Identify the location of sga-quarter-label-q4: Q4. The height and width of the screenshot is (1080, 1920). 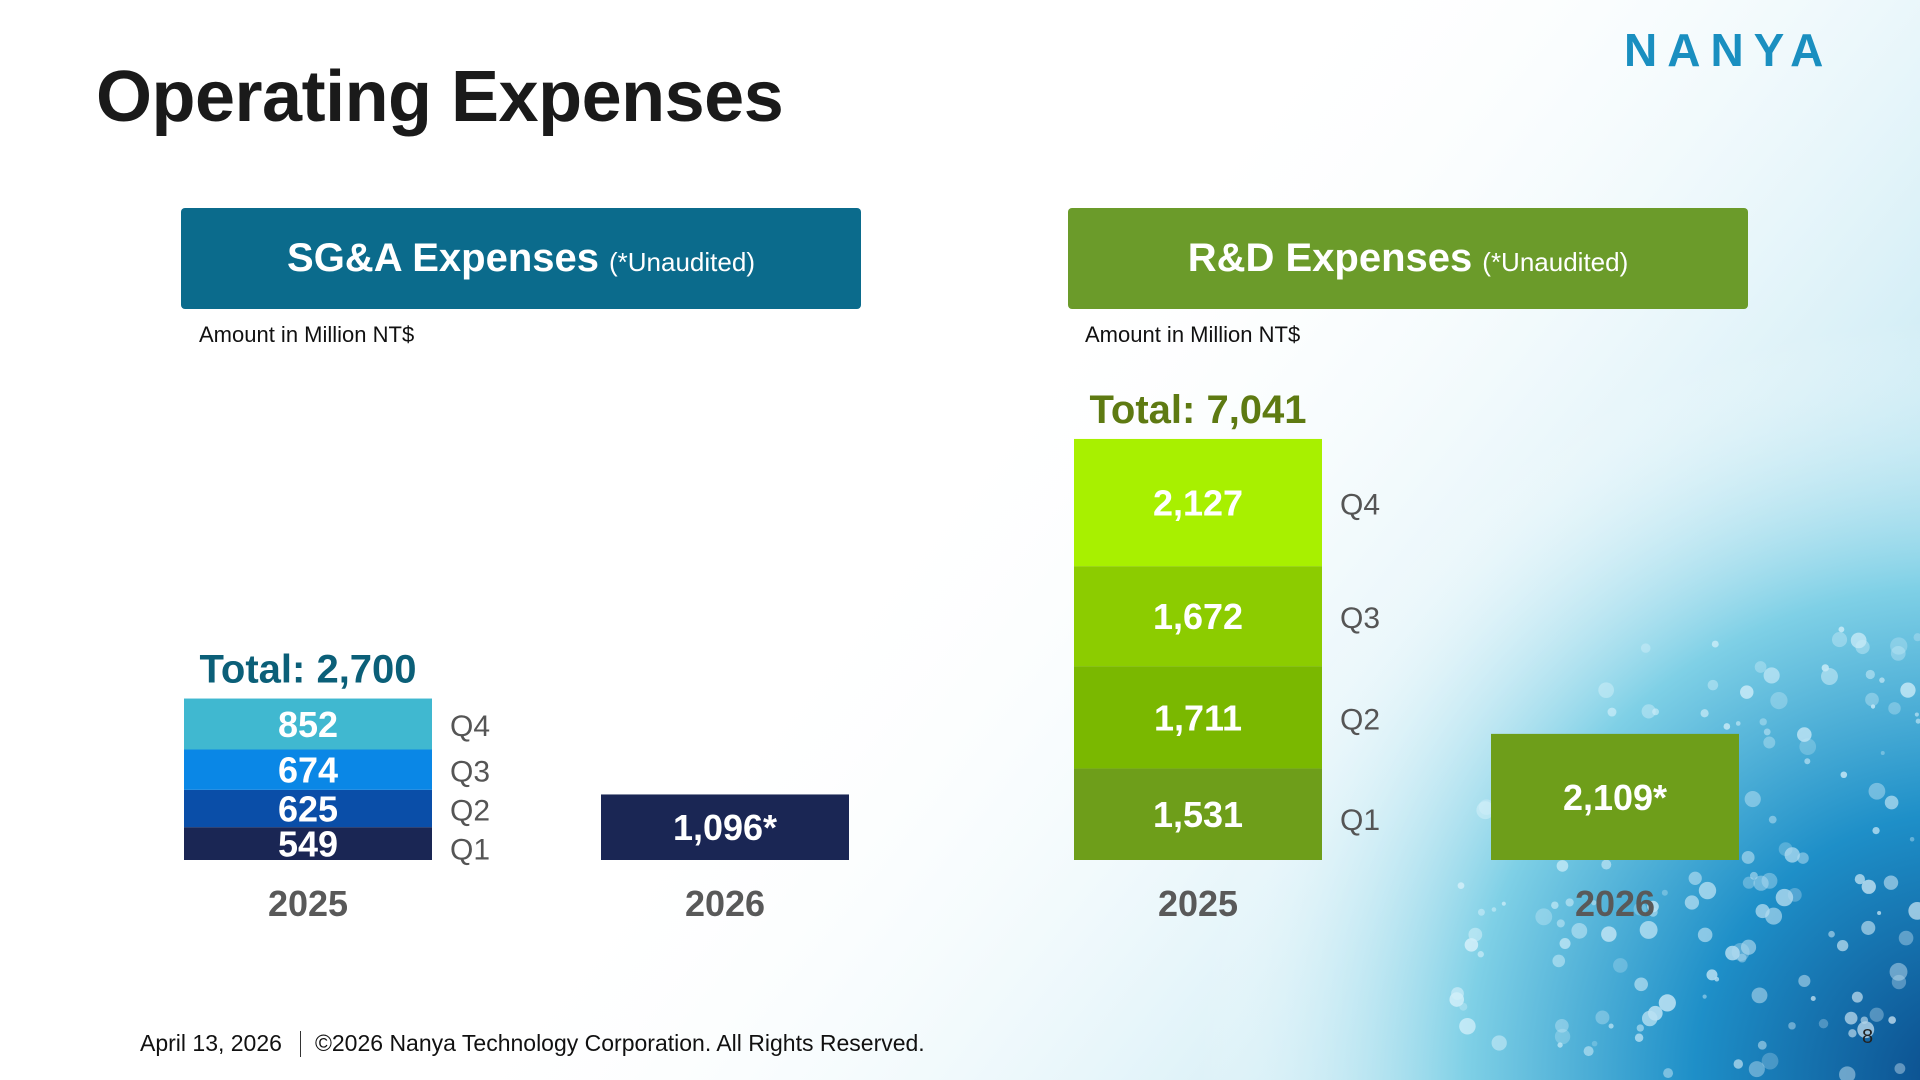
(470, 726).